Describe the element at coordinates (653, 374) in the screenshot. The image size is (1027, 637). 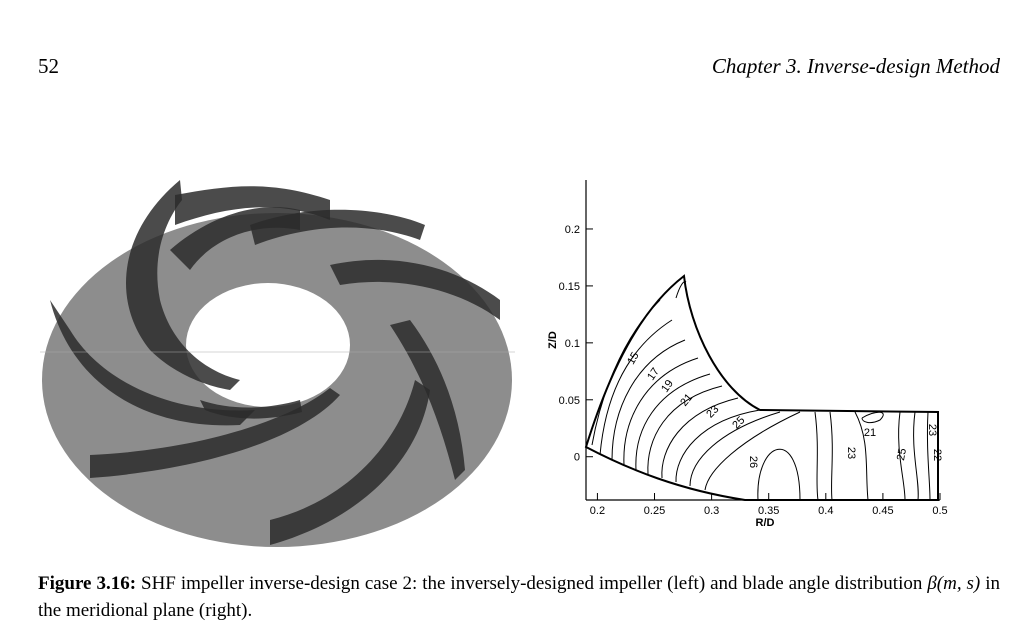
I see `contour-label: 17` at that location.